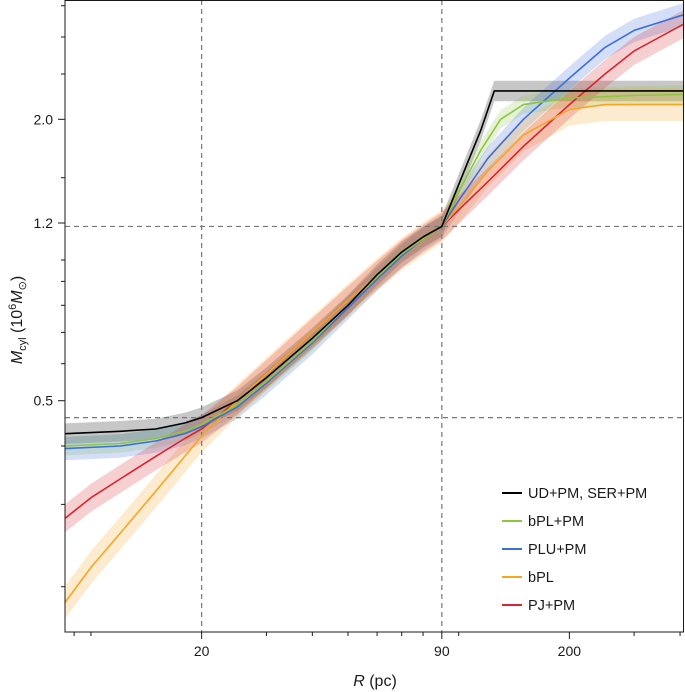 The width and height of the screenshot is (685, 692). What do you see at coordinates (551, 606) in the screenshot?
I see `legend-label-4: PJ+PM` at bounding box center [551, 606].